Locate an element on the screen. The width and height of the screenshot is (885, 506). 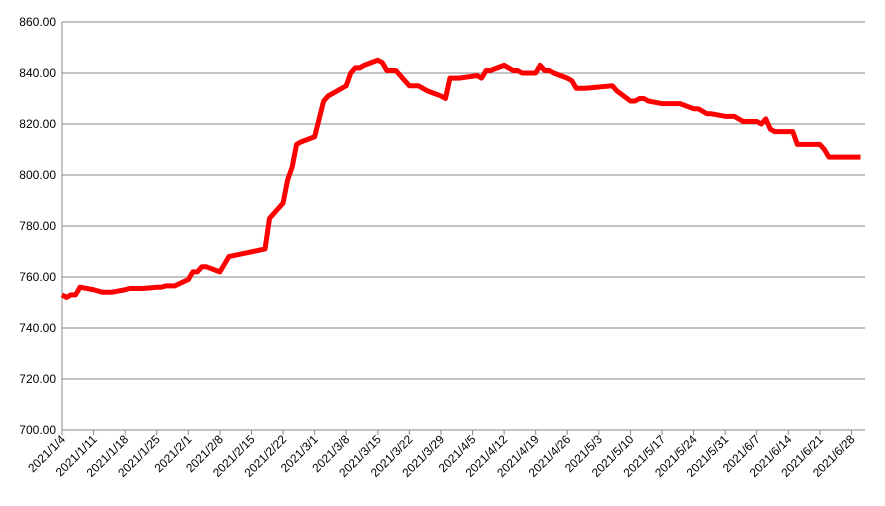
y-tick-label: 800.00 is located at coordinates (37, 175).